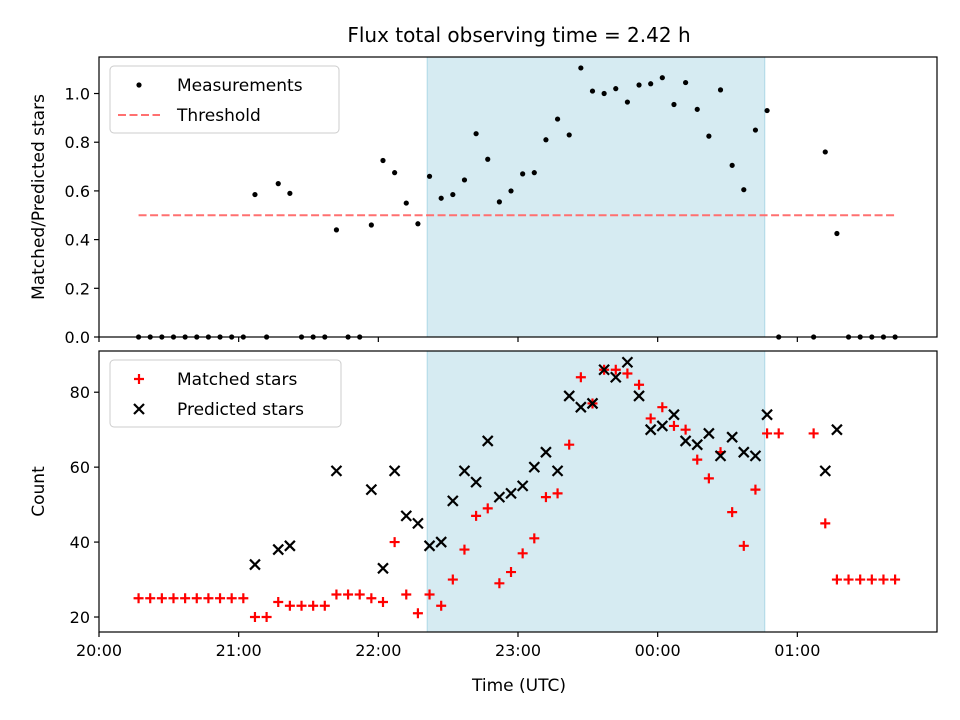 This screenshot has width=960, height=720. What do you see at coordinates (518, 686) in the screenshot?
I see `x-axis-label: Time (UTC)` at bounding box center [518, 686].